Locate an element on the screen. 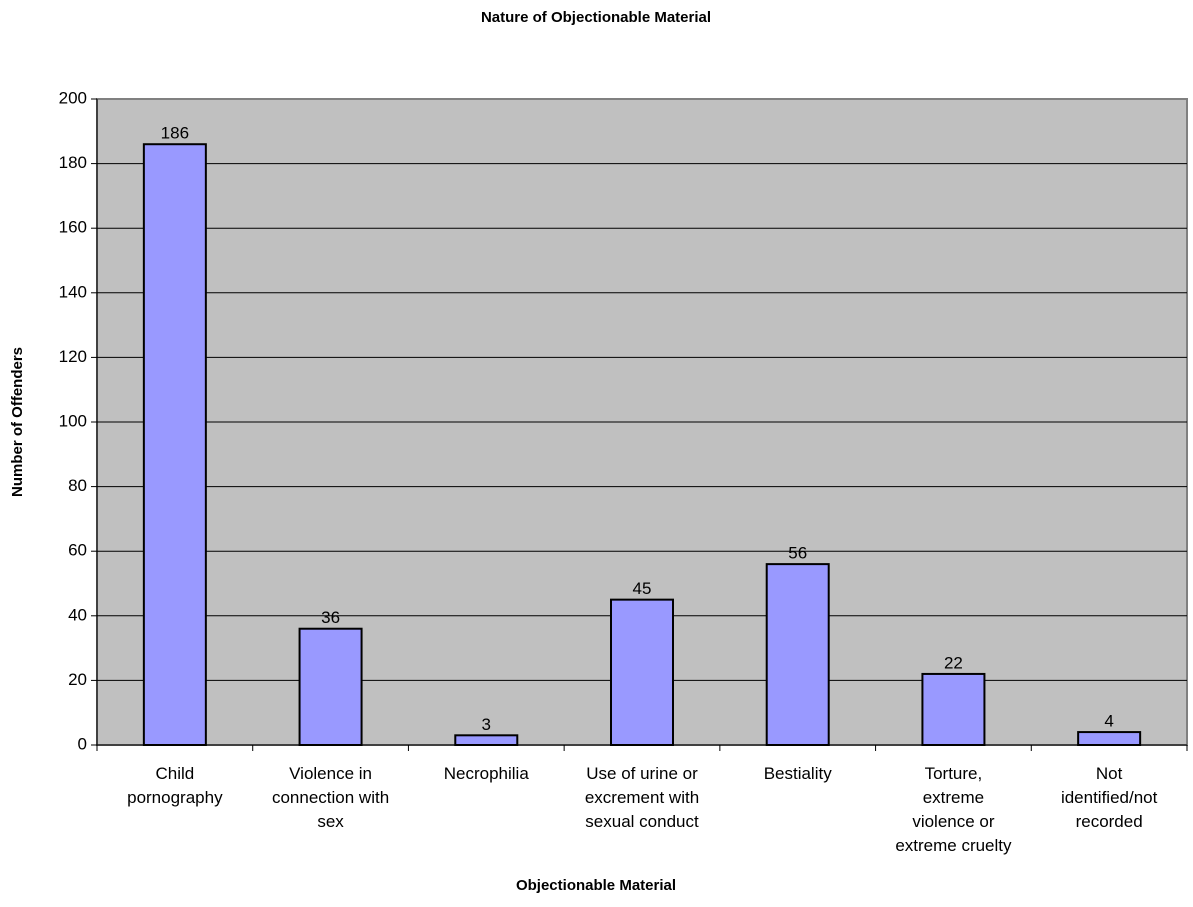 The width and height of the screenshot is (1193, 907). y-tick-label: 20 is located at coordinates (77, 679).